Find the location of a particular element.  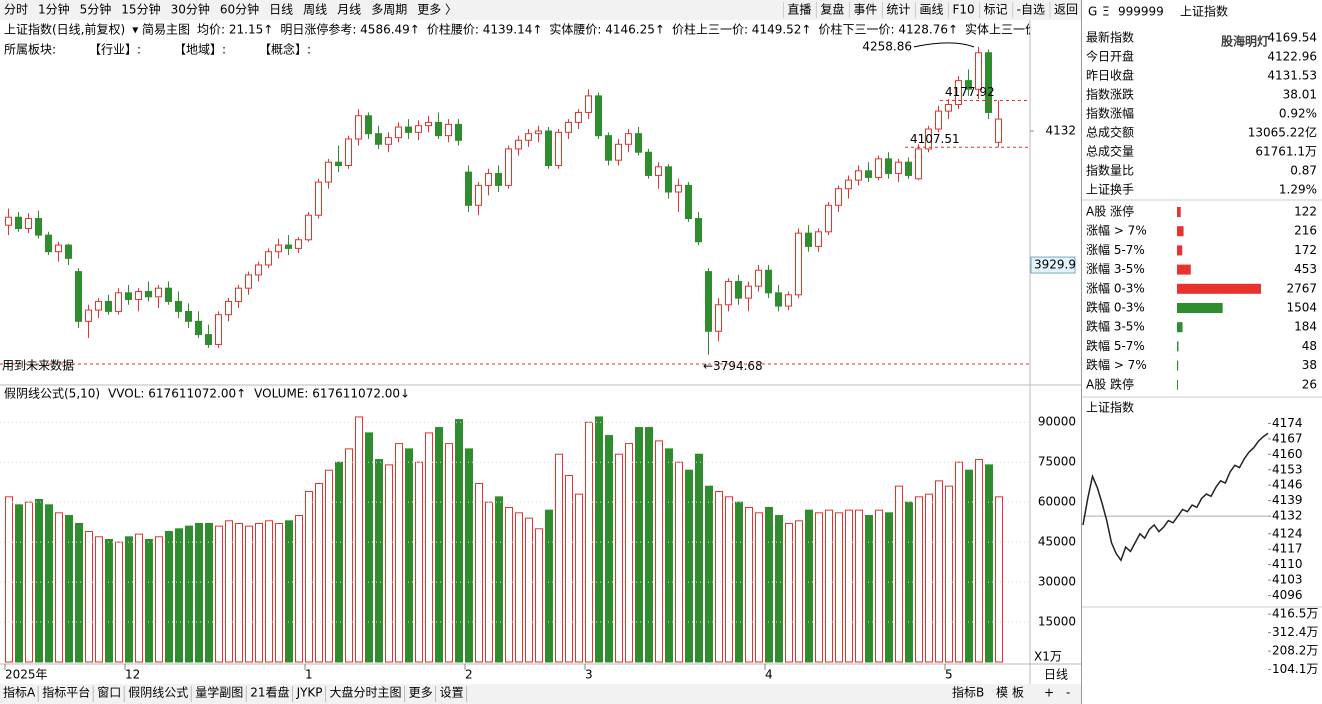

y-tick-label: 15000 is located at coordinates (1057, 622).